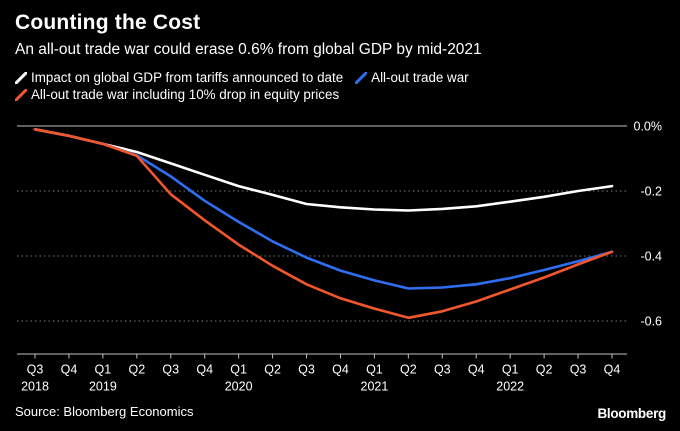 The height and width of the screenshot is (431, 680). What do you see at coordinates (204, 370) in the screenshot?
I see `x-tick-label-5: Q4` at bounding box center [204, 370].